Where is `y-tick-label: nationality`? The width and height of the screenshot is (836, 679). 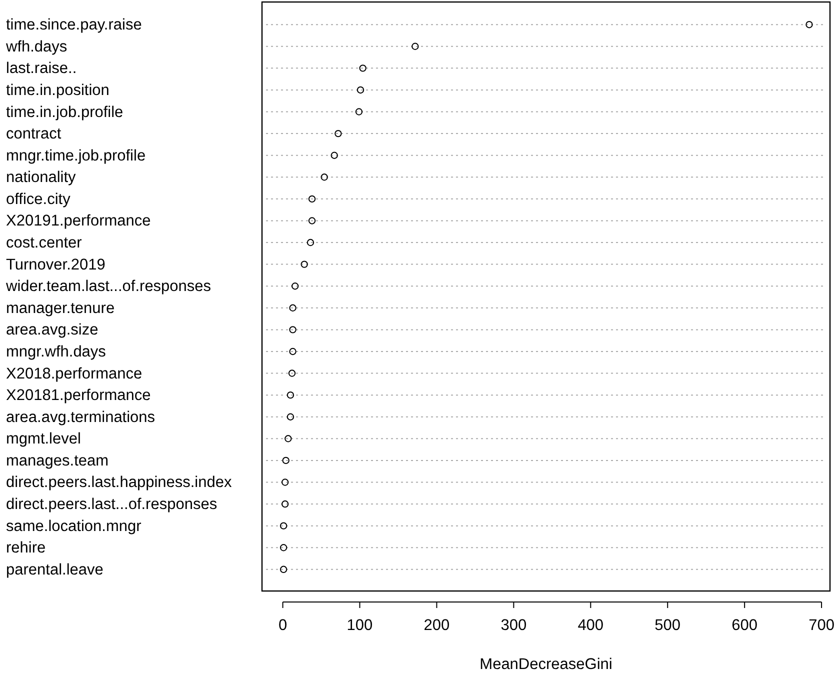
y-tick-label: nationality is located at coordinates (41, 177).